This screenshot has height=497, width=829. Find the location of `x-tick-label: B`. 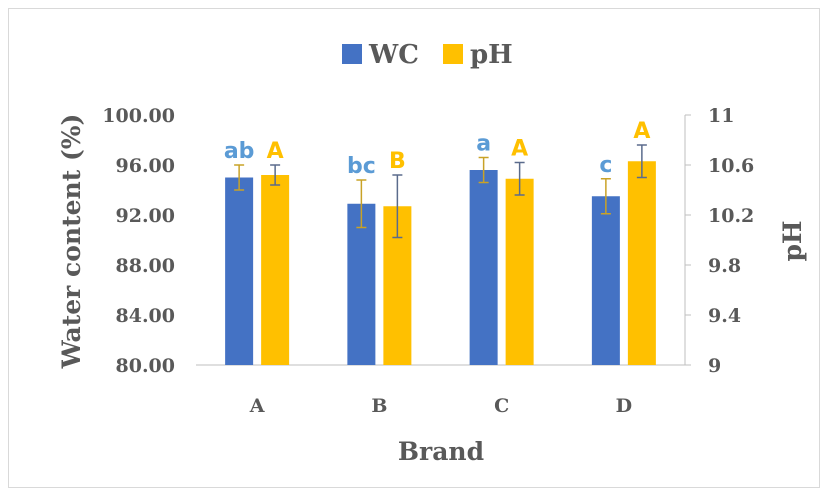

x-tick-label: B is located at coordinates (379, 406).